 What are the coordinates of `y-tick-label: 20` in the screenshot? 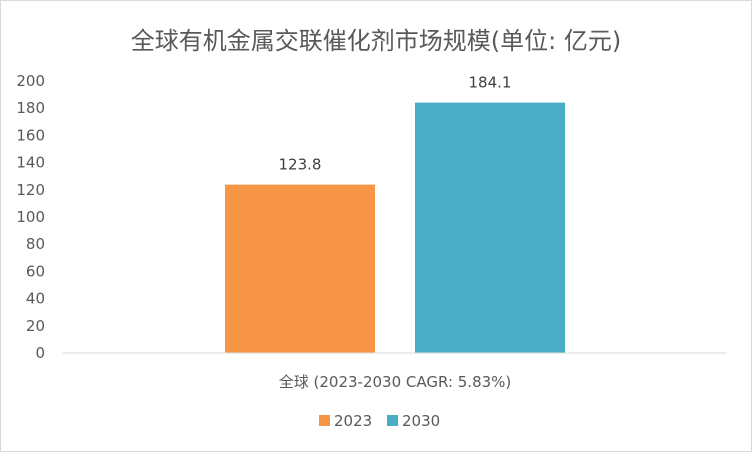 It's located at (35, 326).